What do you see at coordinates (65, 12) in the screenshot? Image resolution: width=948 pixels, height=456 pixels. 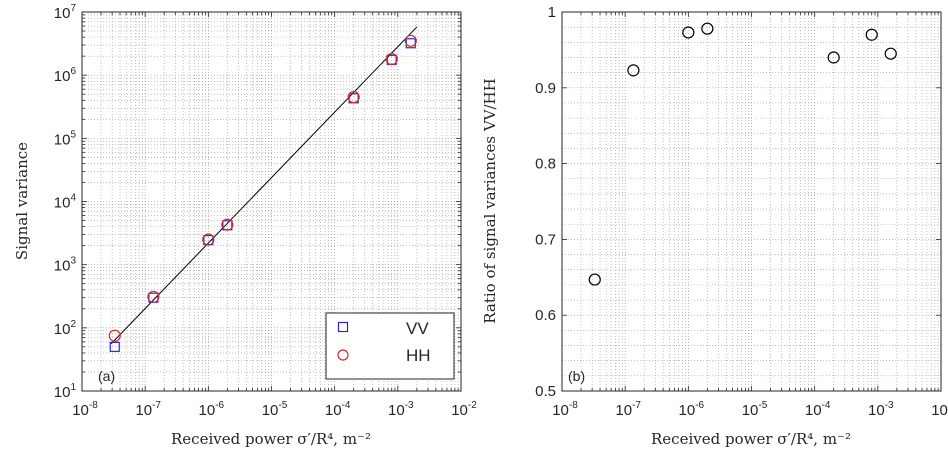 I see `y-tick-label: 10⁷` at bounding box center [65, 12].